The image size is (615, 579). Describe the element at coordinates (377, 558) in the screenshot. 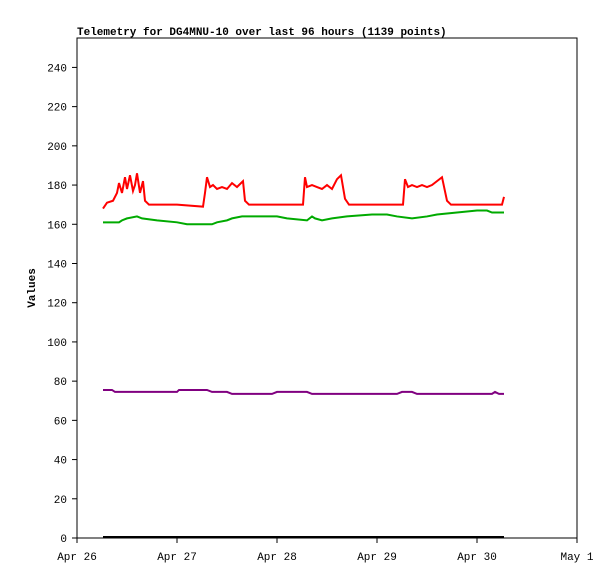

I see `x-tick-label: Apr 29` at that location.